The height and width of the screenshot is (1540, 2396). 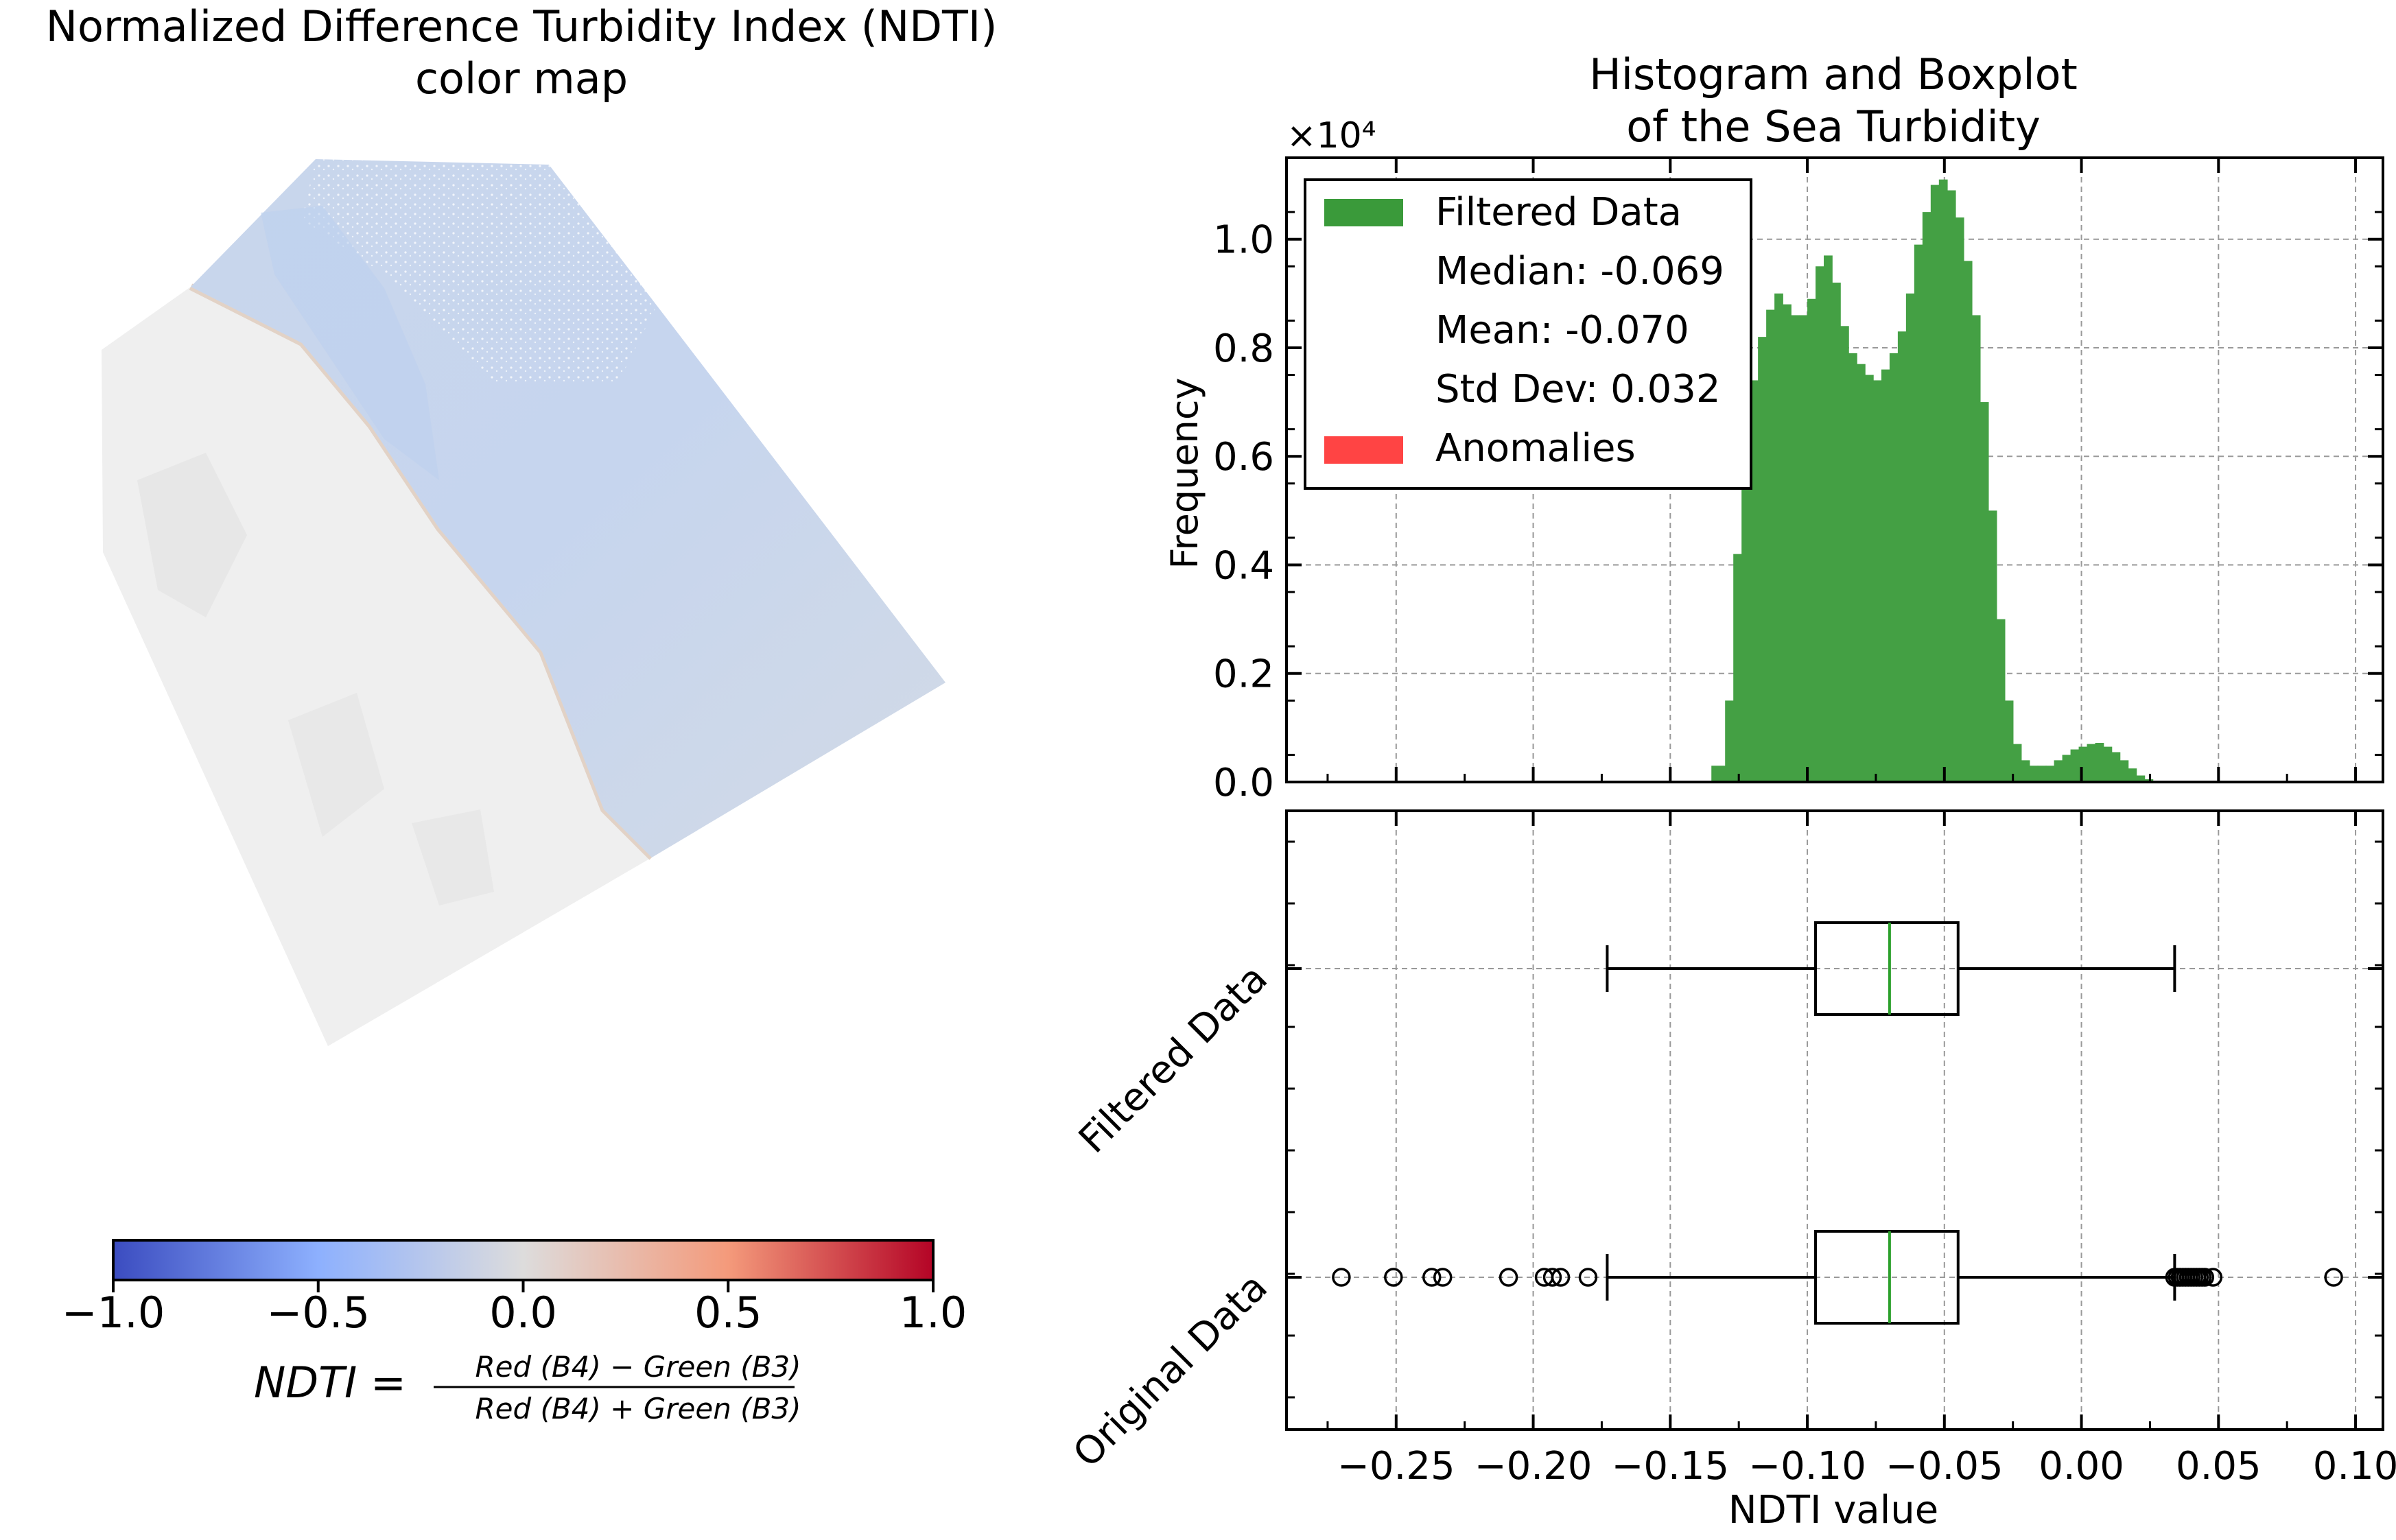 What do you see at coordinates (1243, 674) in the screenshot?
I see `histogram-ytick-label: 0.2` at bounding box center [1243, 674].